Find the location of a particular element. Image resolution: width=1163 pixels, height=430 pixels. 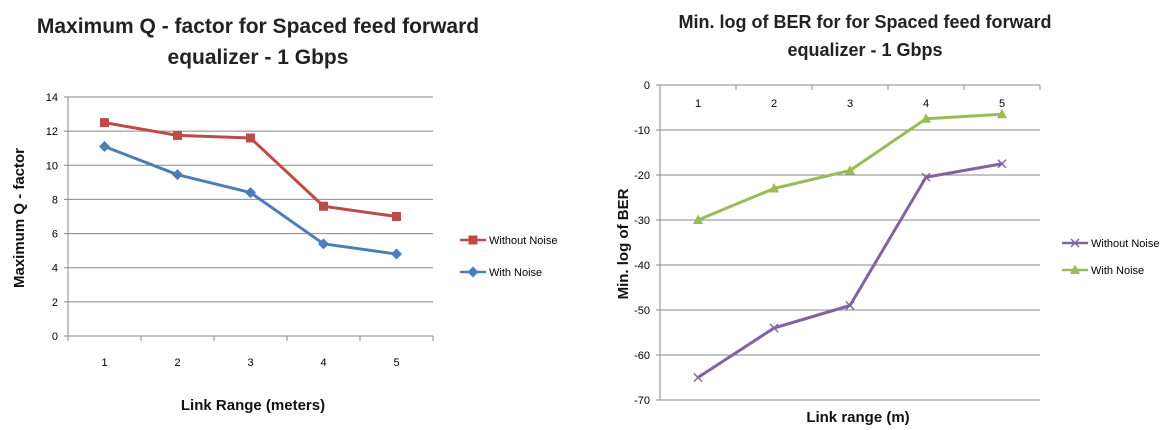

y-tick-label: 12 is located at coordinates (52, 132).